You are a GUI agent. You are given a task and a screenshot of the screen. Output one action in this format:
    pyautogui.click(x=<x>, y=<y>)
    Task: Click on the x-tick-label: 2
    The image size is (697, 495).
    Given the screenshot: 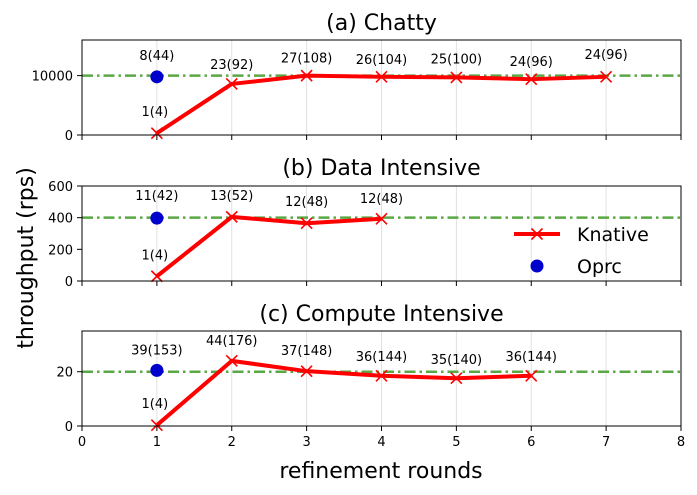 What is the action you would take?
    pyautogui.click(x=232, y=442)
    